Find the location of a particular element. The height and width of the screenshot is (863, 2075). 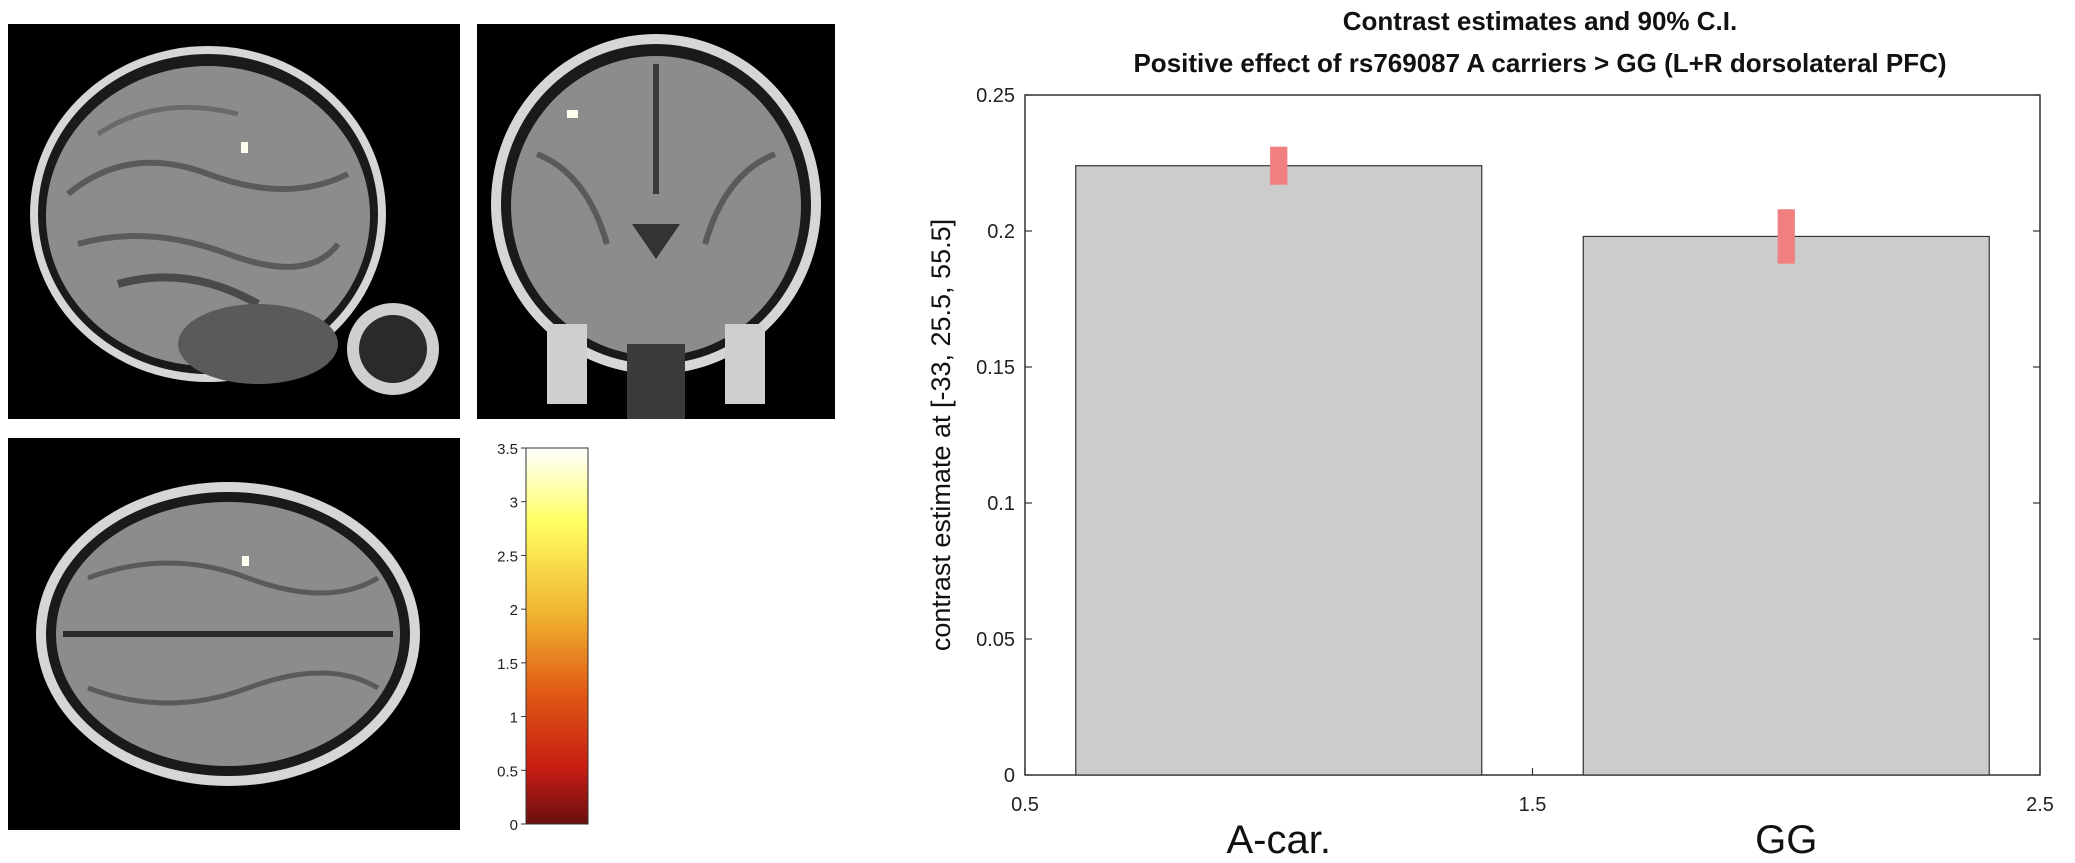

colorbar-tick-label: 1 is located at coordinates (514, 718).